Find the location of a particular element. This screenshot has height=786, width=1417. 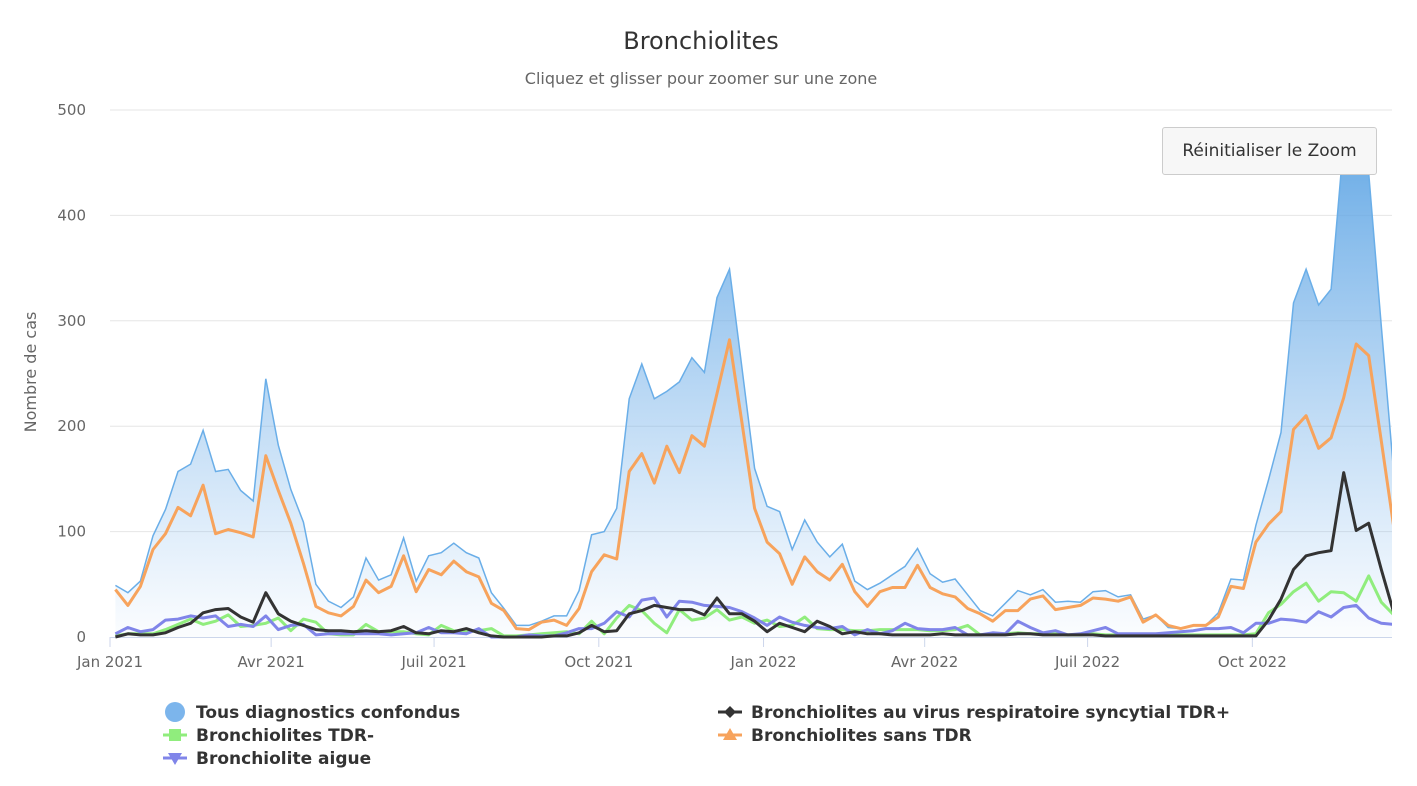

legend-item: Bronchiolites sans TDR is located at coordinates (845, 736).